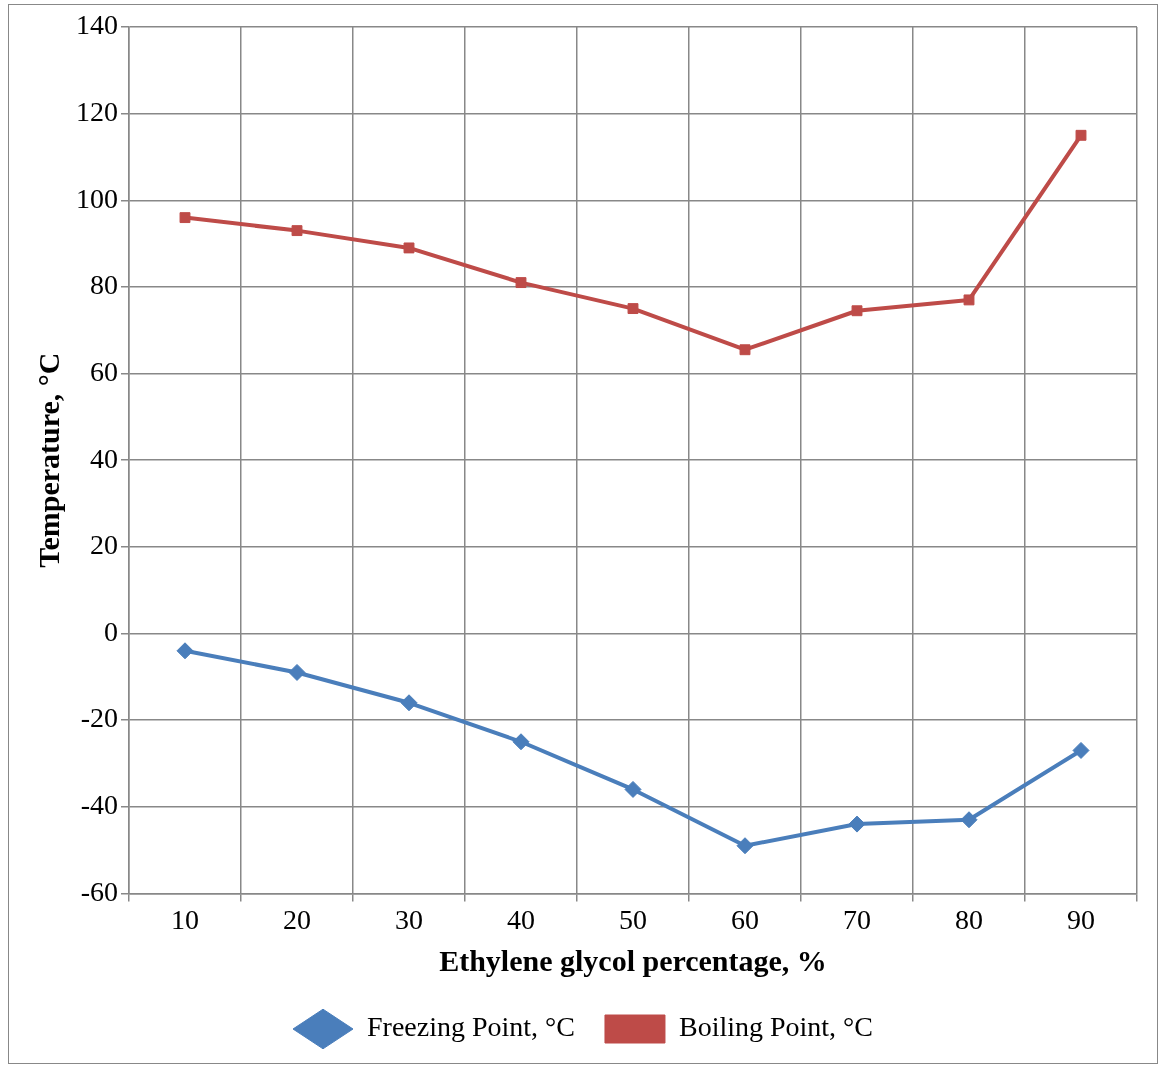  I want to click on legend-label: Freezing Point, °C, so click(471, 1027).